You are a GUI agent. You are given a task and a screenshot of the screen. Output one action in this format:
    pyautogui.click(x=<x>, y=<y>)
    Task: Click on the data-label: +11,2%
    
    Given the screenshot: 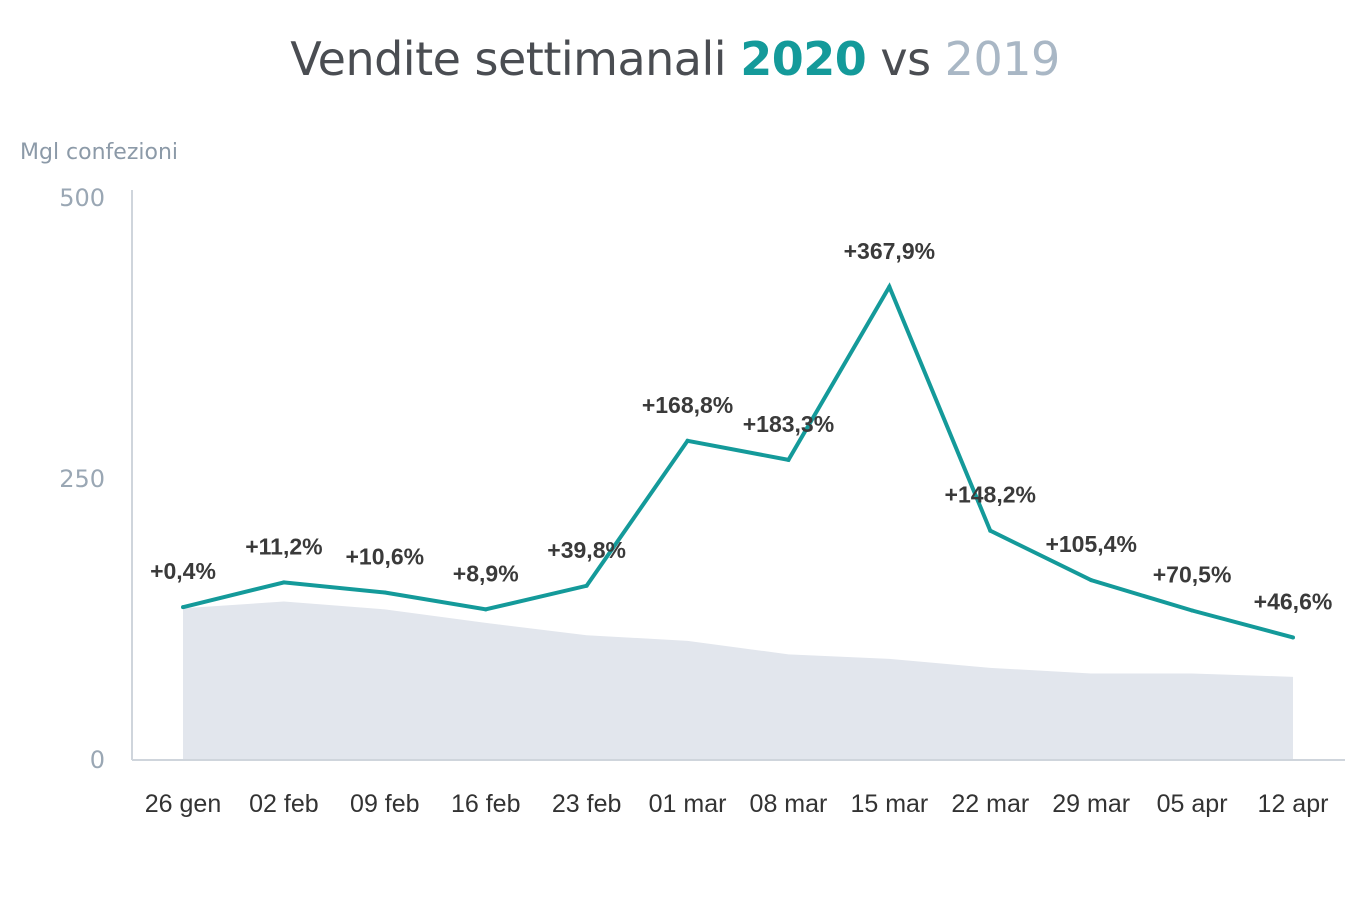 What is the action you would take?
    pyautogui.click(x=283, y=546)
    